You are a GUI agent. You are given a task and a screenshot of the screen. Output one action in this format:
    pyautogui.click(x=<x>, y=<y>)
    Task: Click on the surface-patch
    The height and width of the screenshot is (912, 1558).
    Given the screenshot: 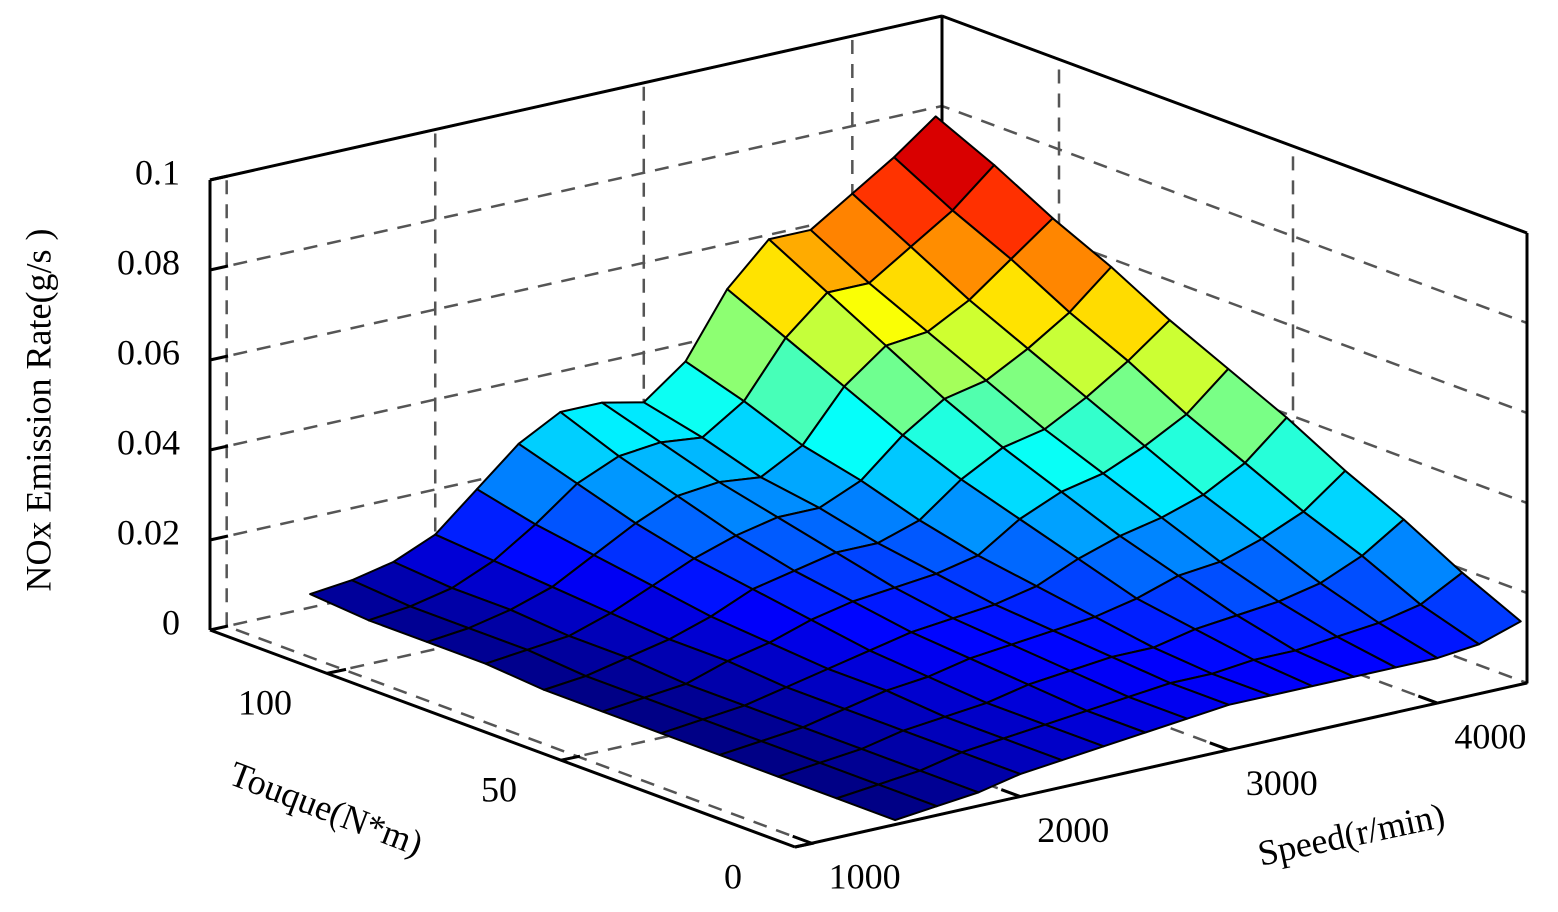 What is the action you would take?
    pyautogui.click(x=886, y=802)
    